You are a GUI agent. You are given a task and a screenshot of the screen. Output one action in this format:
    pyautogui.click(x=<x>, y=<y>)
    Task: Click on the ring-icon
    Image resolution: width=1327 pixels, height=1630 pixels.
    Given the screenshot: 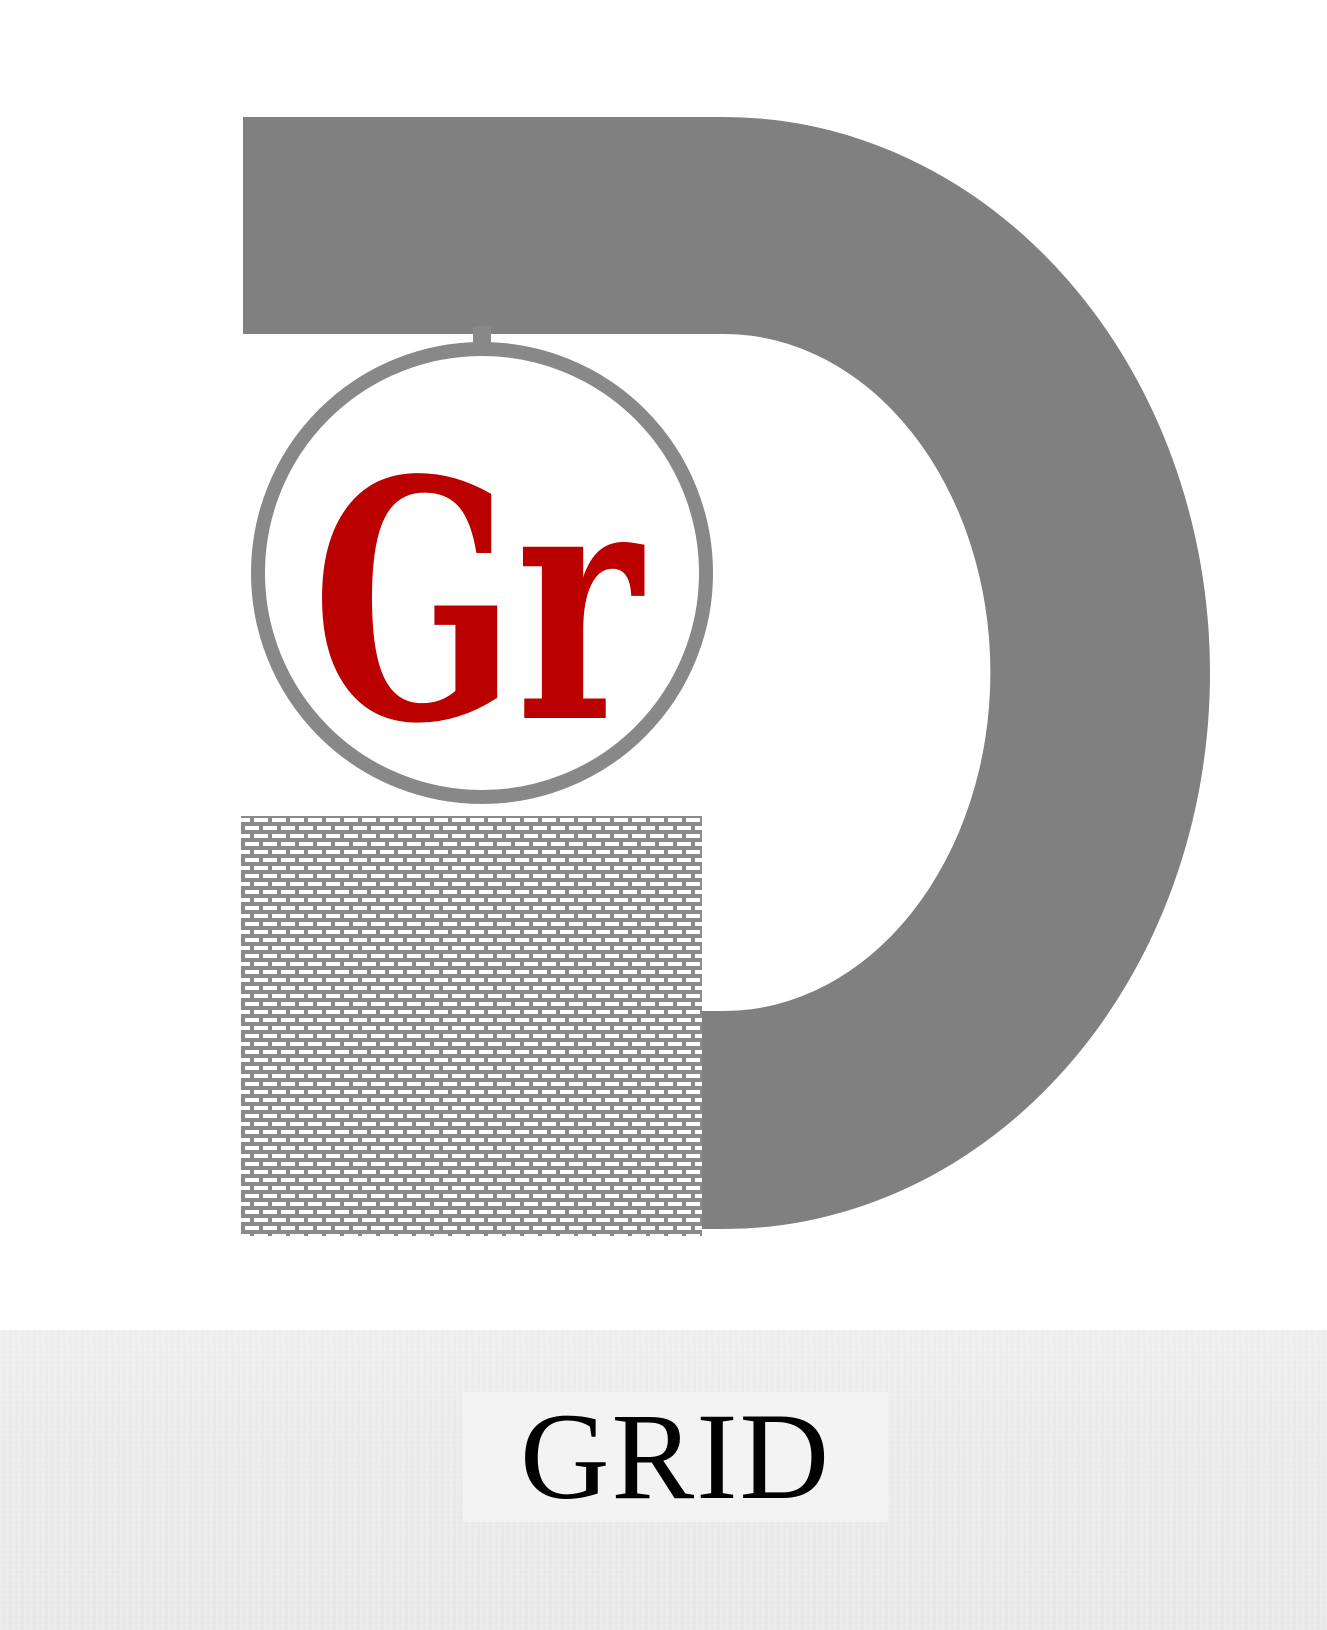 What is the action you would take?
    pyautogui.click(x=482, y=573)
    